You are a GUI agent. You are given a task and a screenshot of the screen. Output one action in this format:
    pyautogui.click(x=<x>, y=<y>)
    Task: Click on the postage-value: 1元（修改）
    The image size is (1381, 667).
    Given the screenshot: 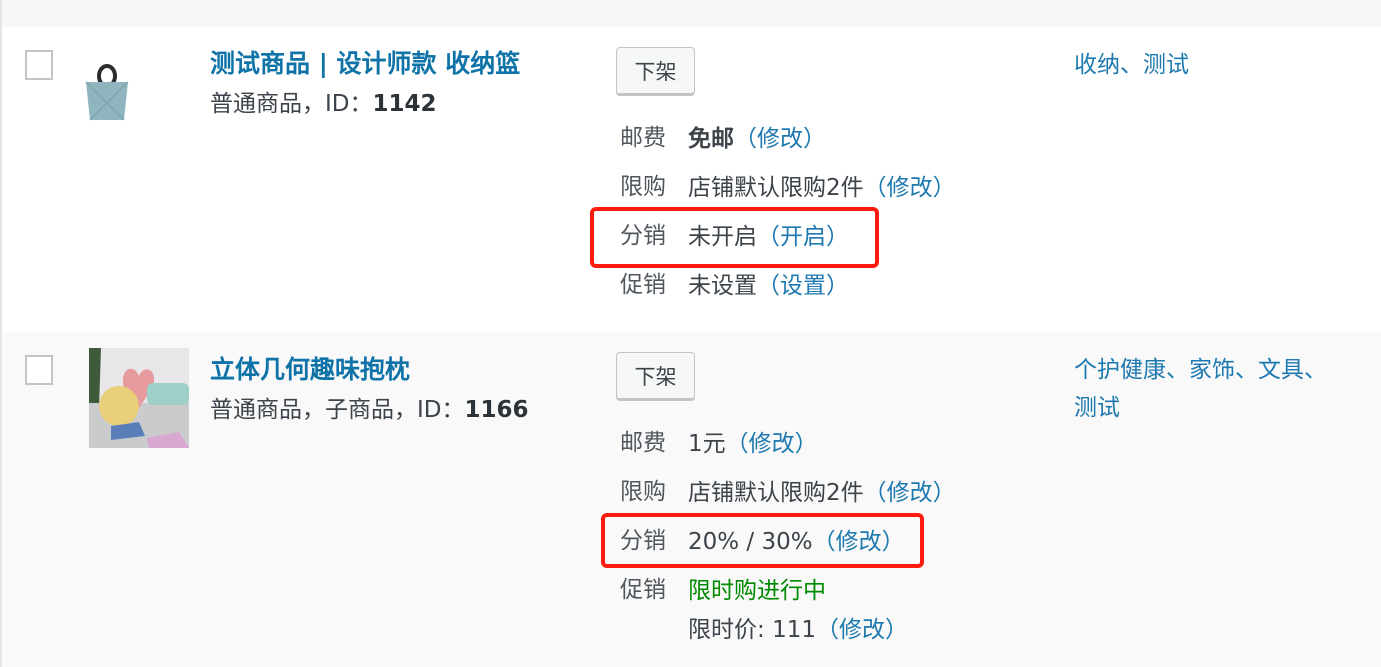 What is the action you would take?
    pyautogui.click(x=753, y=444)
    